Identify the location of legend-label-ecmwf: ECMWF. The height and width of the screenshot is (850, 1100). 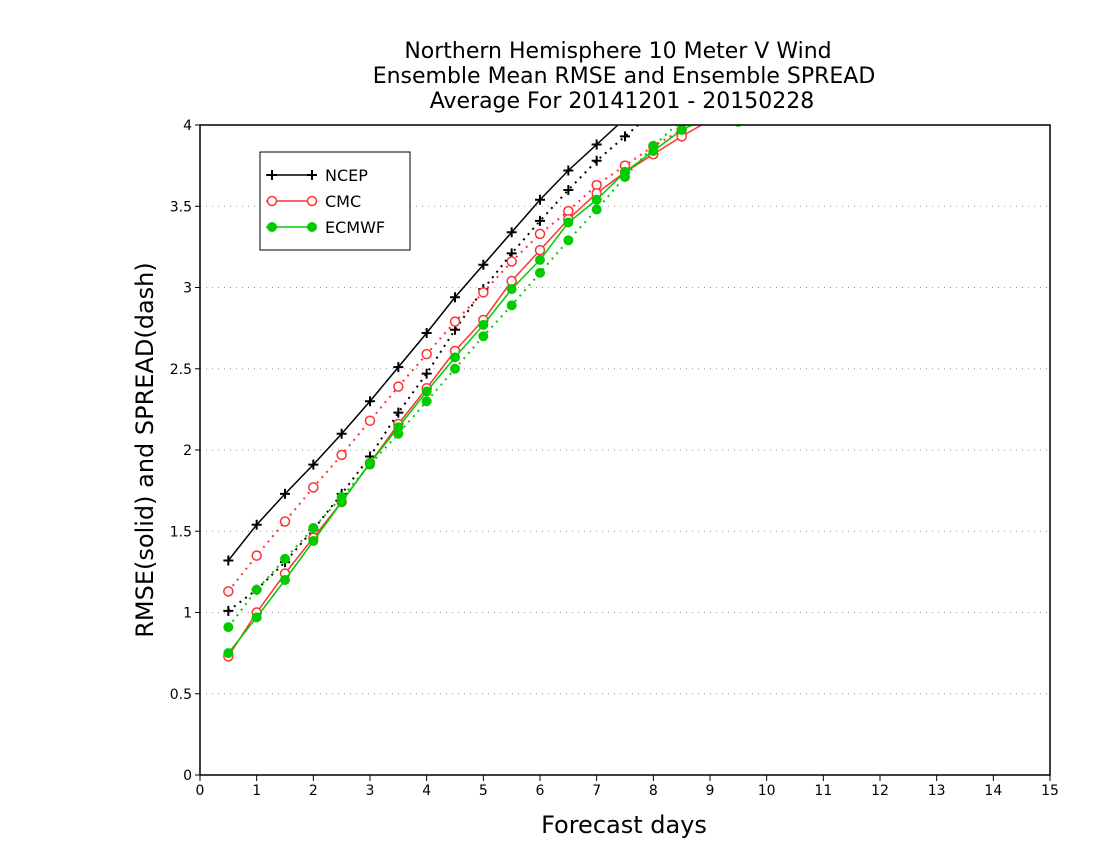
(355, 227).